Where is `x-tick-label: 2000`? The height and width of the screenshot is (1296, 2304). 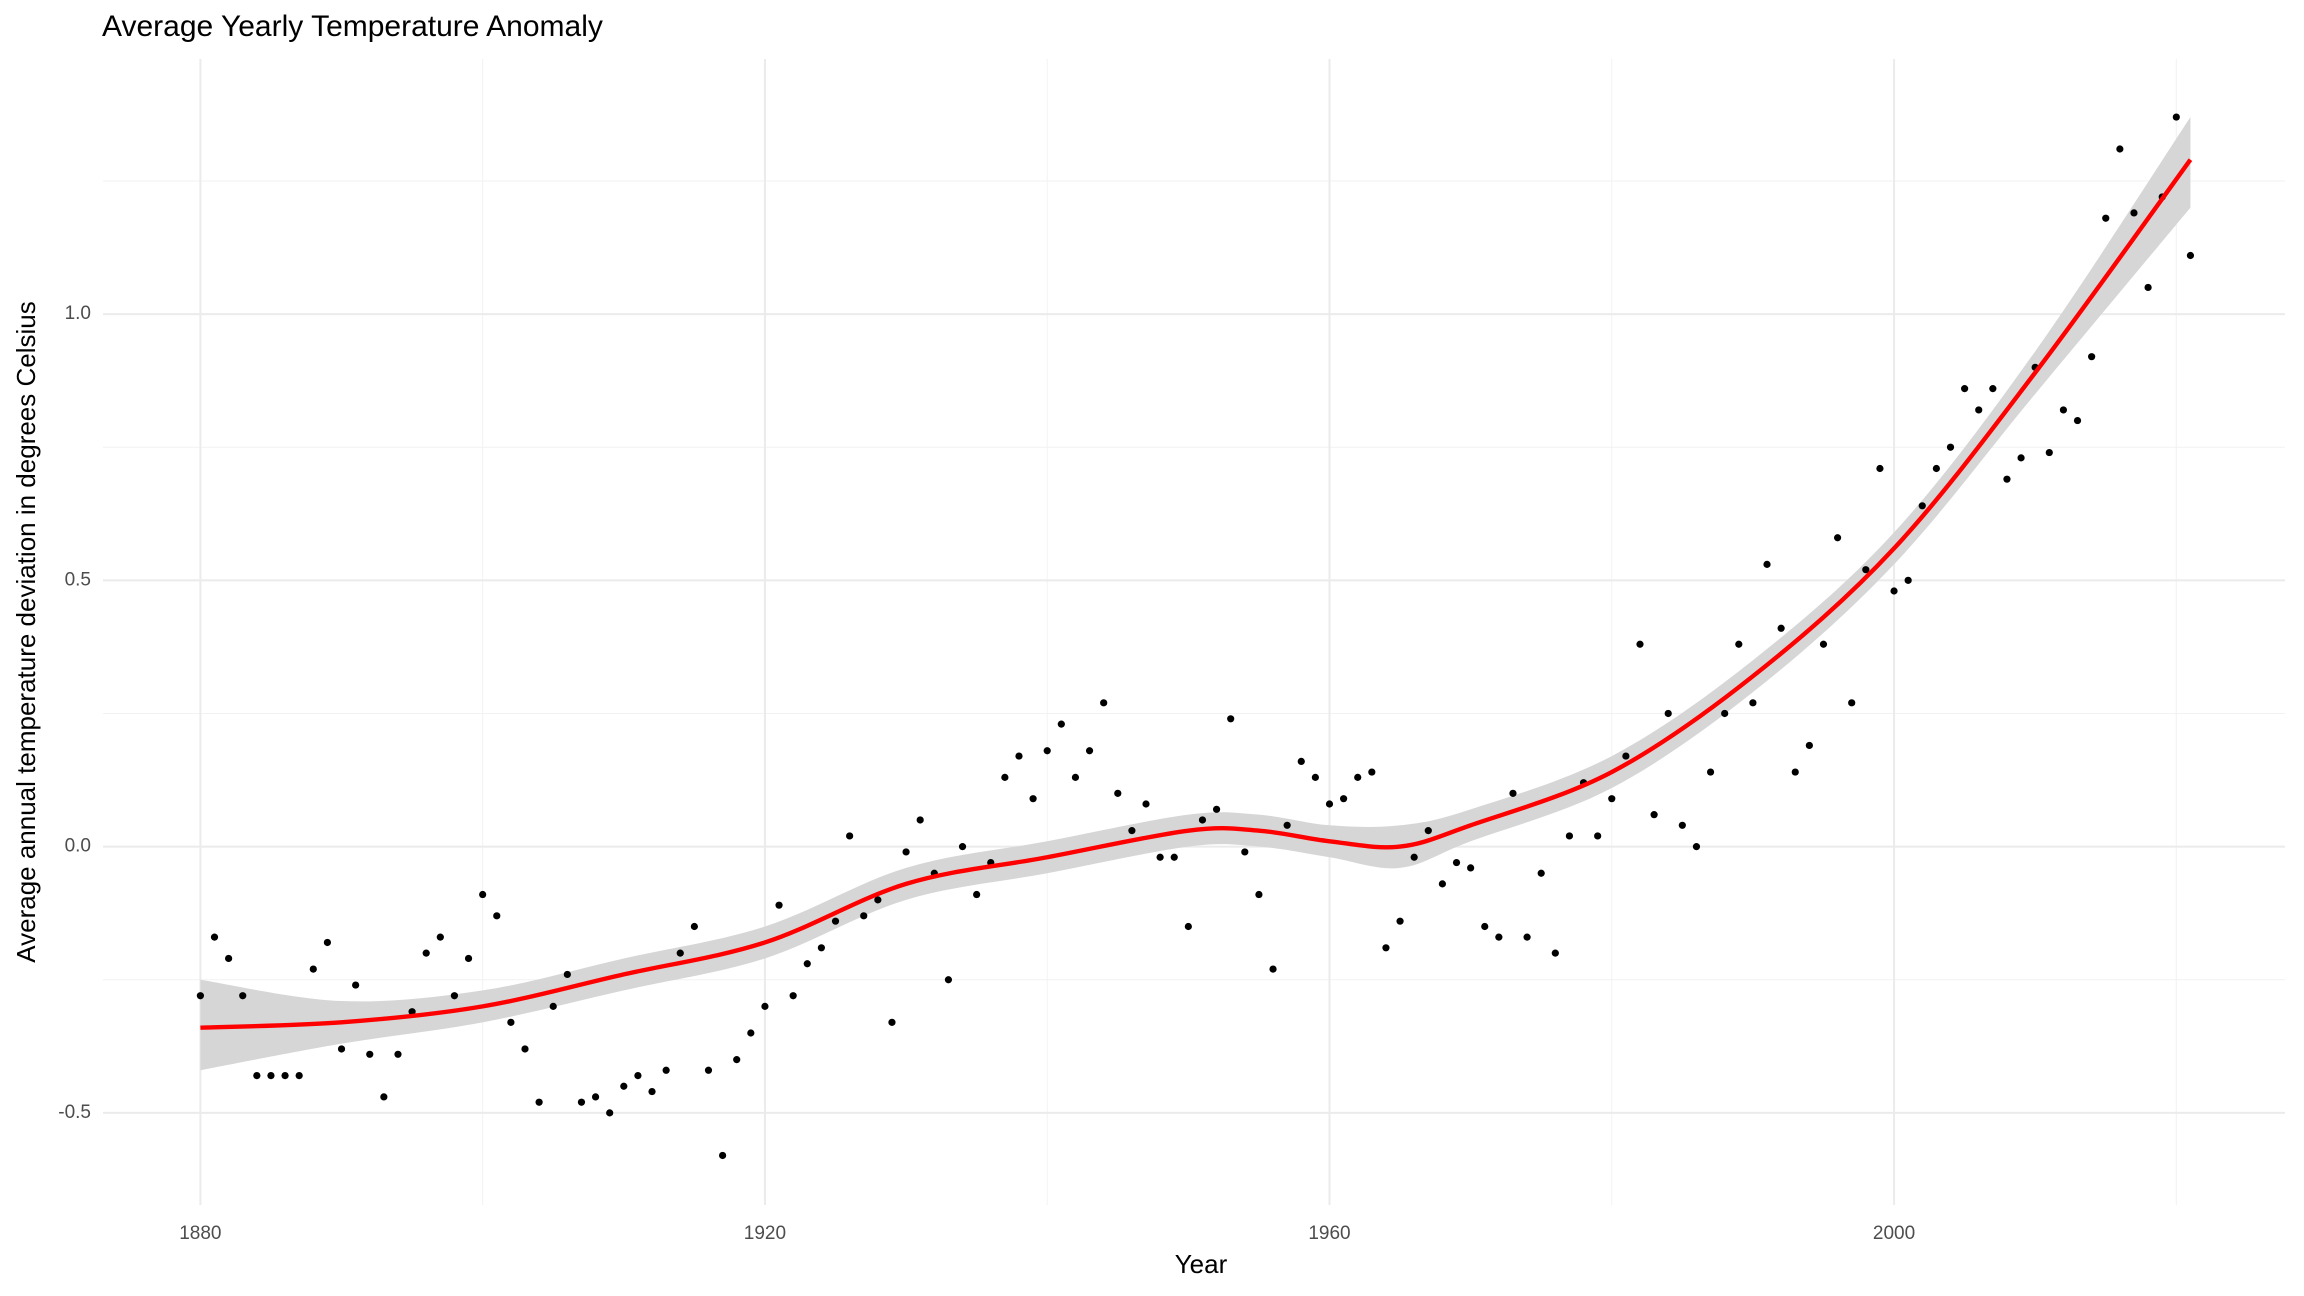
x-tick-label: 2000 is located at coordinates (1894, 1233).